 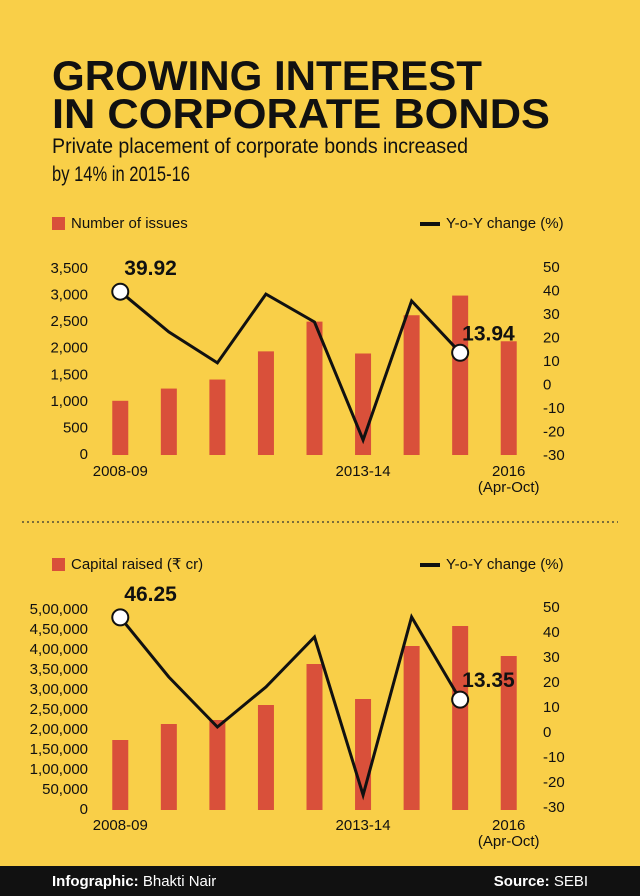 I want to click on footer-source: Source: SEBI, so click(x=541, y=881).